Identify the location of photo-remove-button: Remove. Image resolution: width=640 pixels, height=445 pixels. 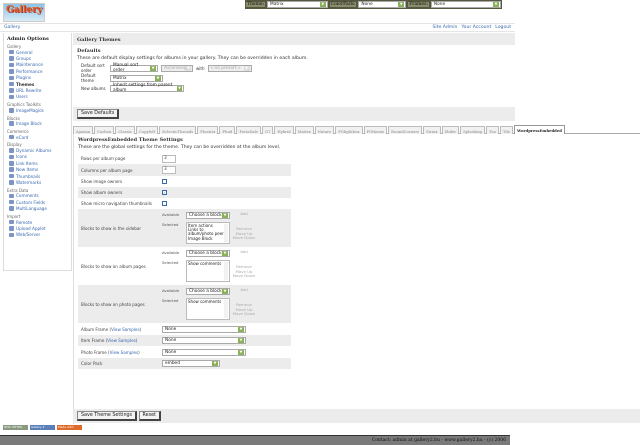
(244, 304).